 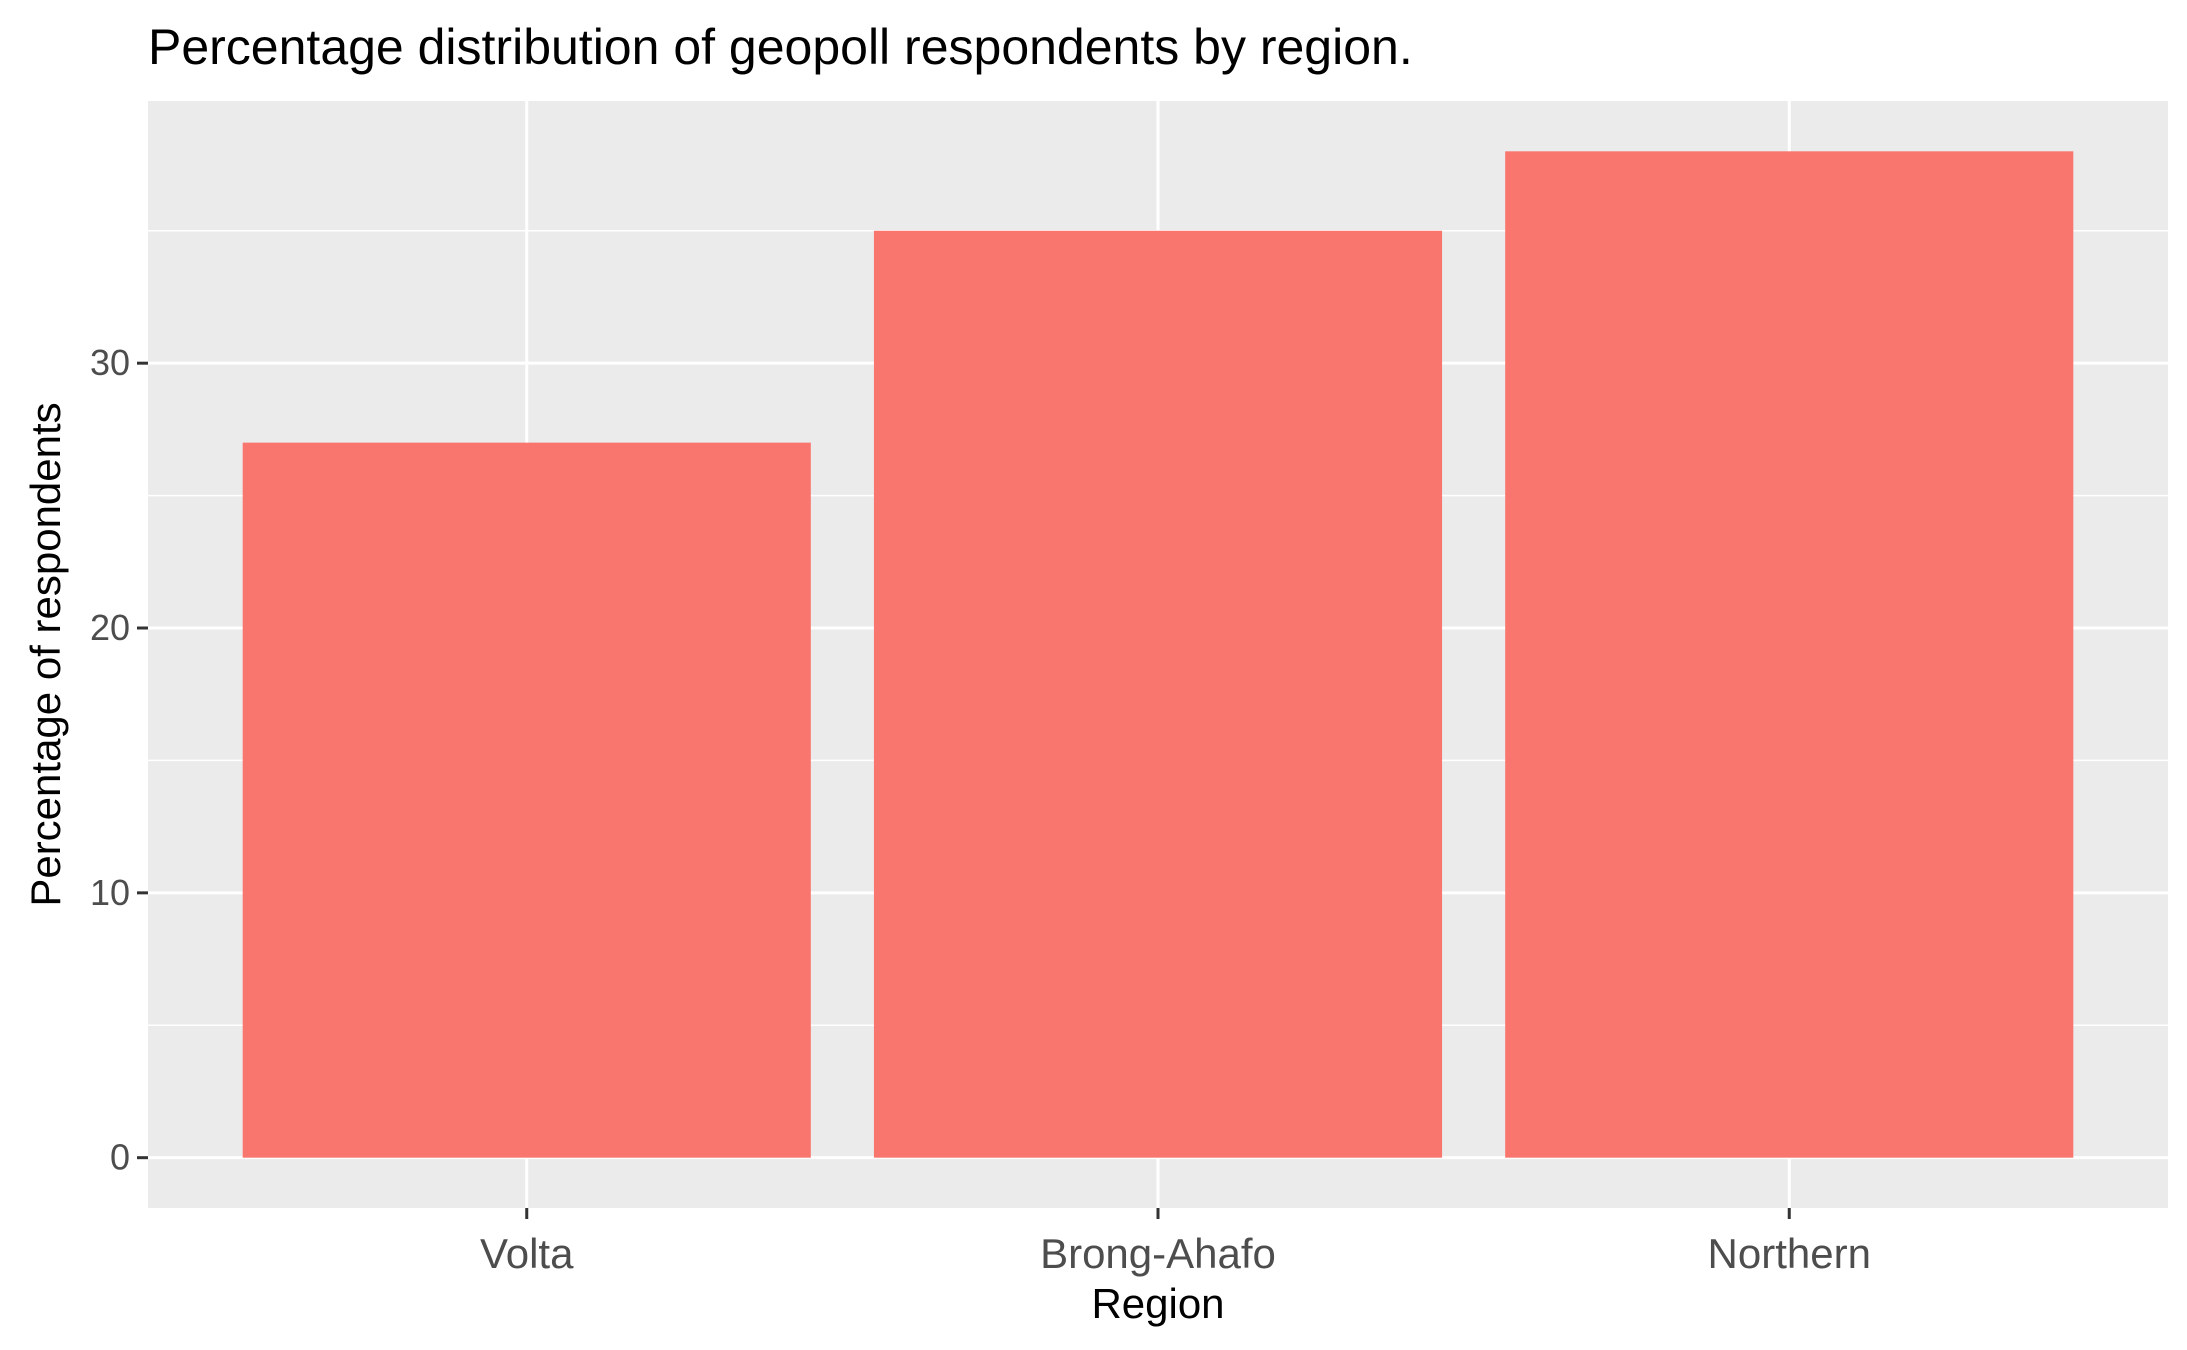 I want to click on x-axis: Volta Brong-Ahafo Northern, so click(x=1175, y=1242).